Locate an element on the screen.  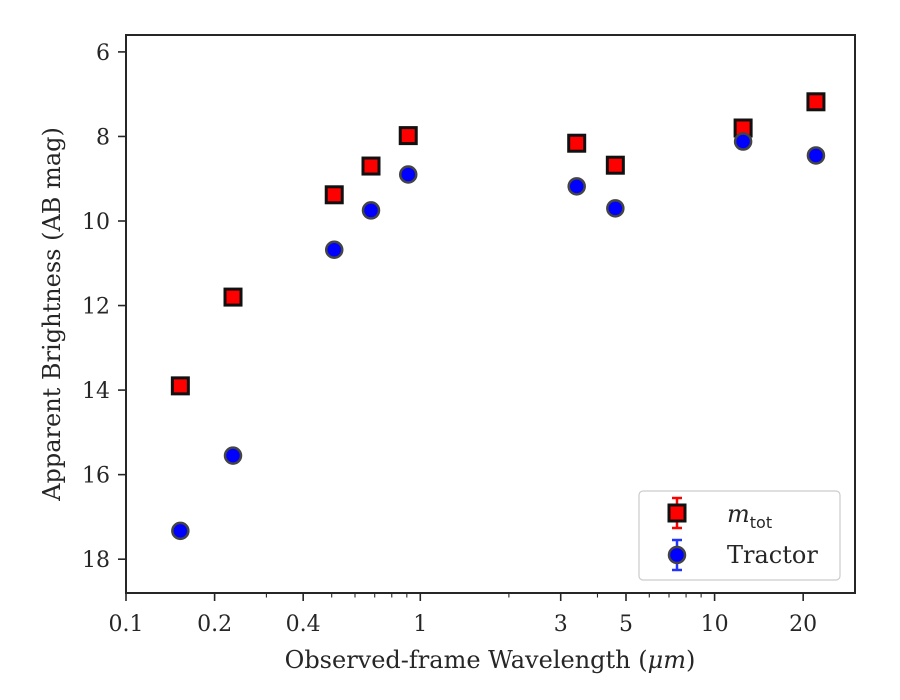
legend-marker-mtot is located at coordinates (677, 513).